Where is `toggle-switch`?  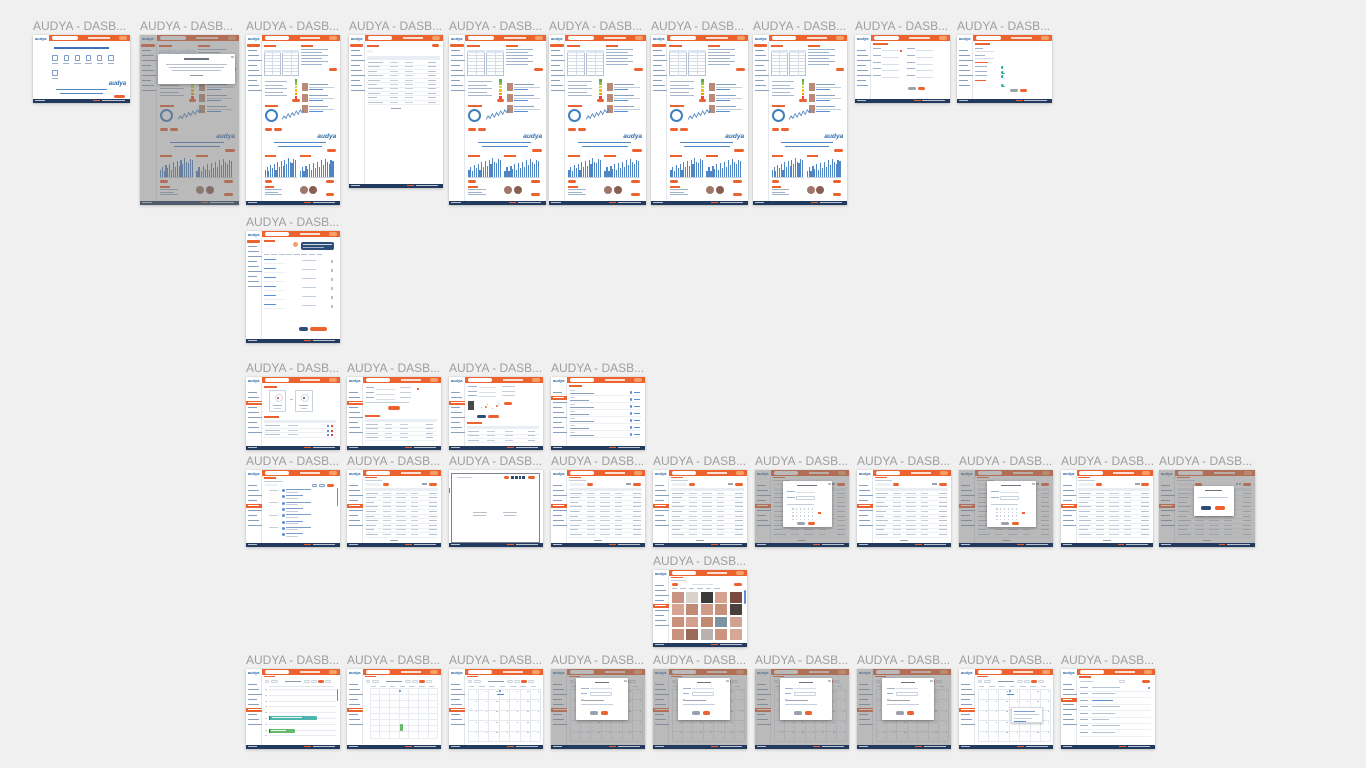
toggle-switch is located at coordinates (1002, 85).